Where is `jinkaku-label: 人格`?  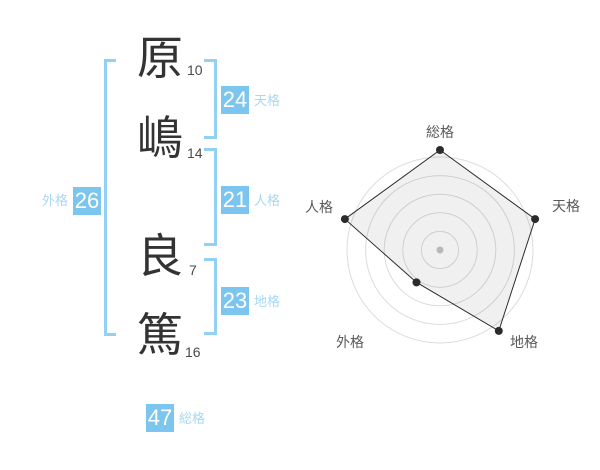
jinkaku-label: 人格 is located at coordinates (267, 200).